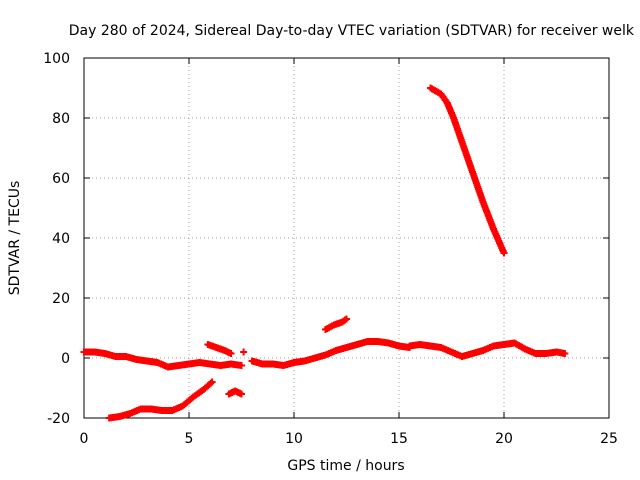 Image resolution: width=640 pixels, height=480 pixels. Describe the element at coordinates (487, 349) in the screenshot. I see `series-track-h` at that location.